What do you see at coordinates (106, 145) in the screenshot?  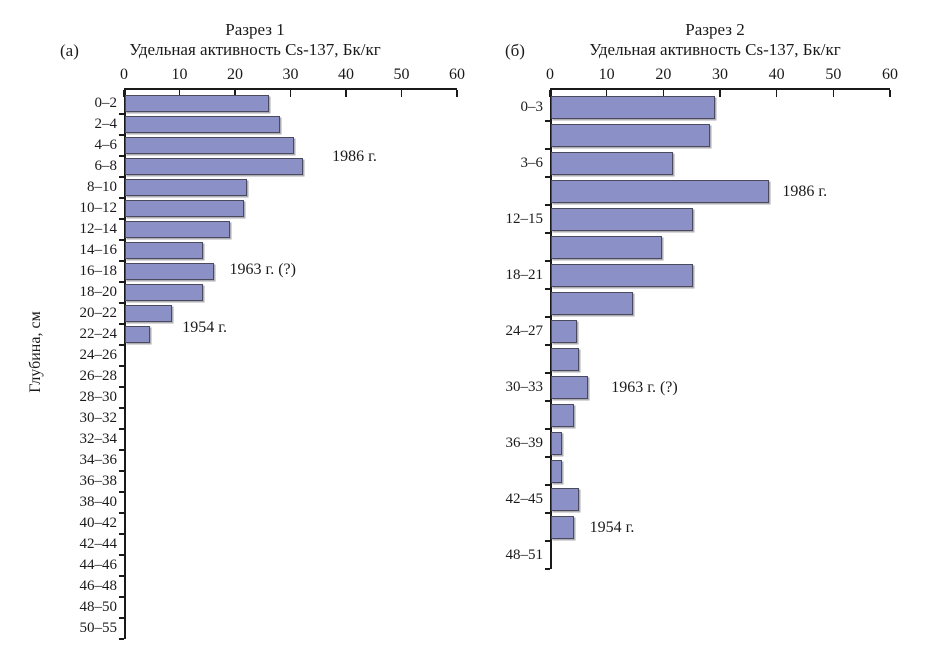 I see `row-label: 4–6` at bounding box center [106, 145].